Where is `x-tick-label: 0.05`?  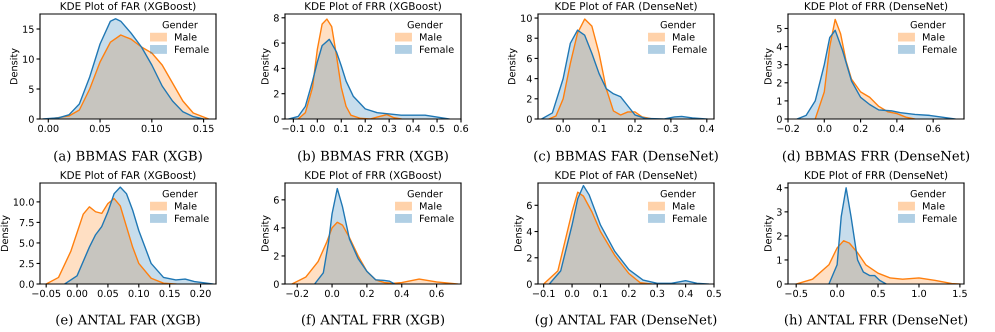 x-tick-label: 0.05 is located at coordinates (100, 128).